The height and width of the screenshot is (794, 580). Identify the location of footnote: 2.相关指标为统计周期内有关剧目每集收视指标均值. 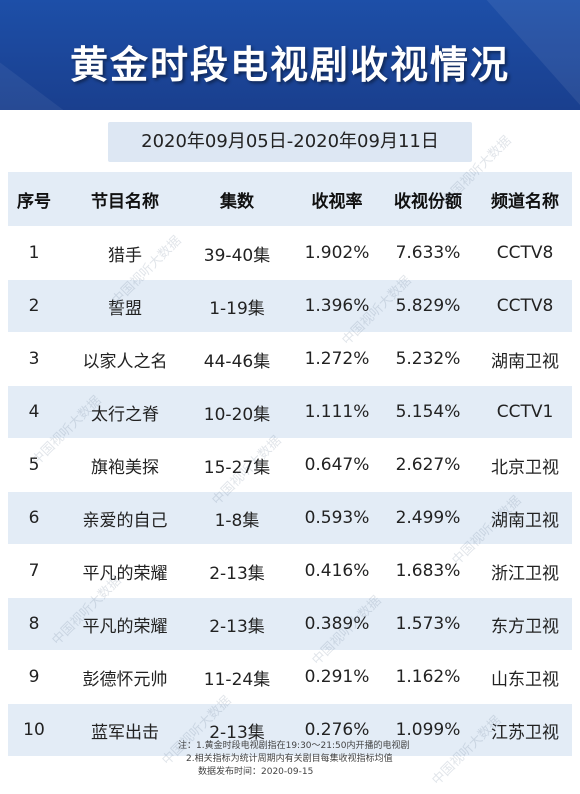
(289, 759).